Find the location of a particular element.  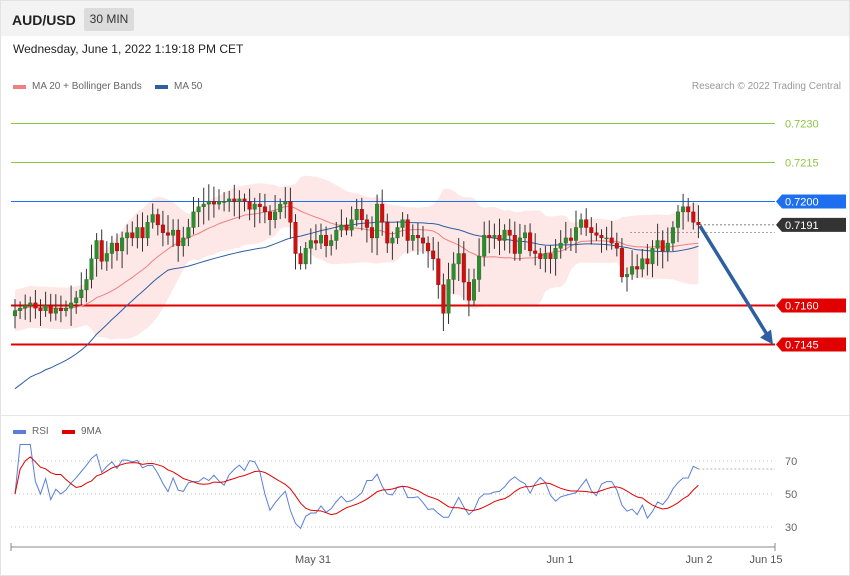

x-tick-label: Jun 2 is located at coordinates (699, 560).